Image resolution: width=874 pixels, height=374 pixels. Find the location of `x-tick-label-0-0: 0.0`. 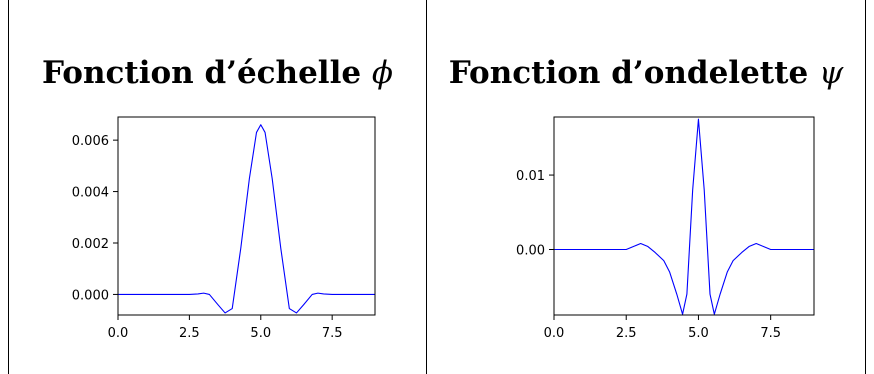

x-tick-label-0-0: 0.0 is located at coordinates (118, 333).